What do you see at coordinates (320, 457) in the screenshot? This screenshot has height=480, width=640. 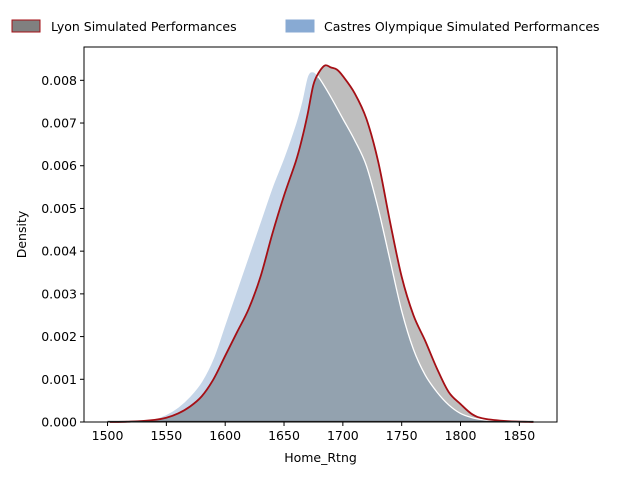 I see `x-axis-label: Home_Rtng` at bounding box center [320, 457].